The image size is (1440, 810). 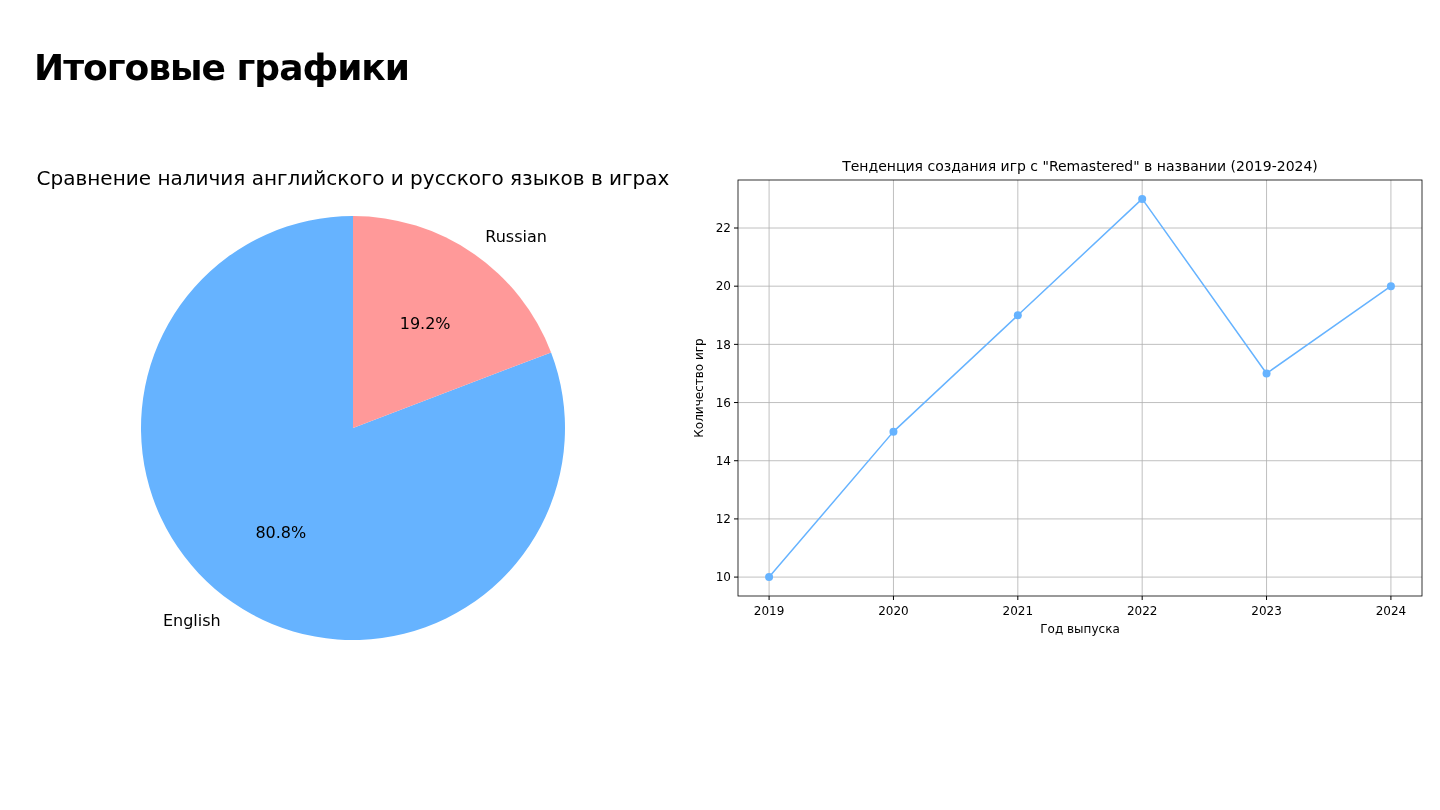 What do you see at coordinates (723, 402) in the screenshot?
I see `y-tick-label: 16` at bounding box center [723, 402].